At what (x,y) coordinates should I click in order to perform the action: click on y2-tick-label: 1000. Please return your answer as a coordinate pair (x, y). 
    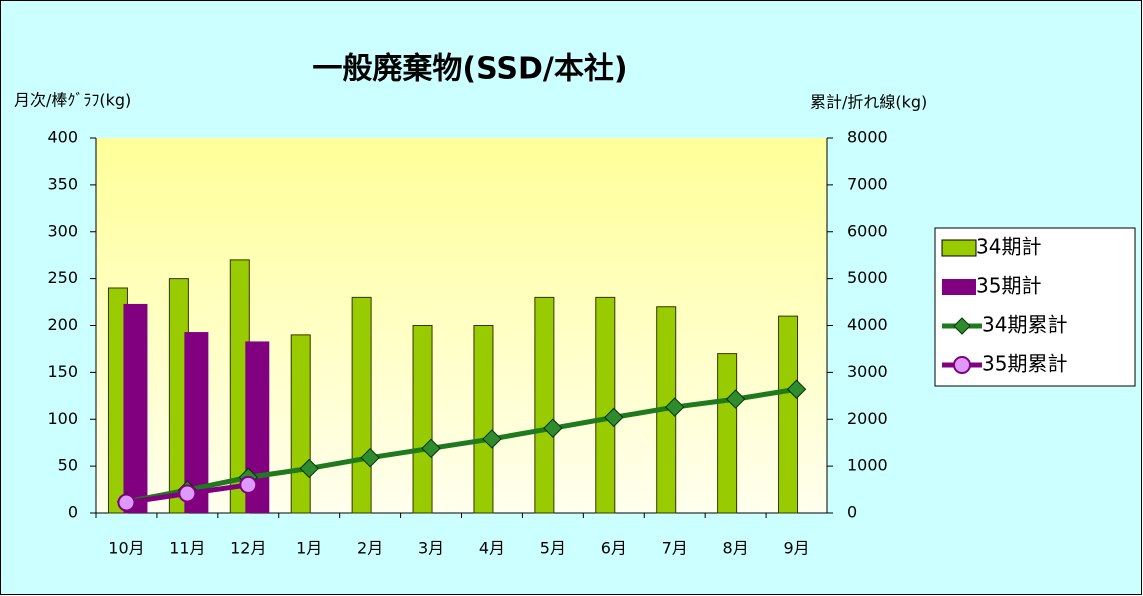
    Looking at the image, I should click on (867, 465).